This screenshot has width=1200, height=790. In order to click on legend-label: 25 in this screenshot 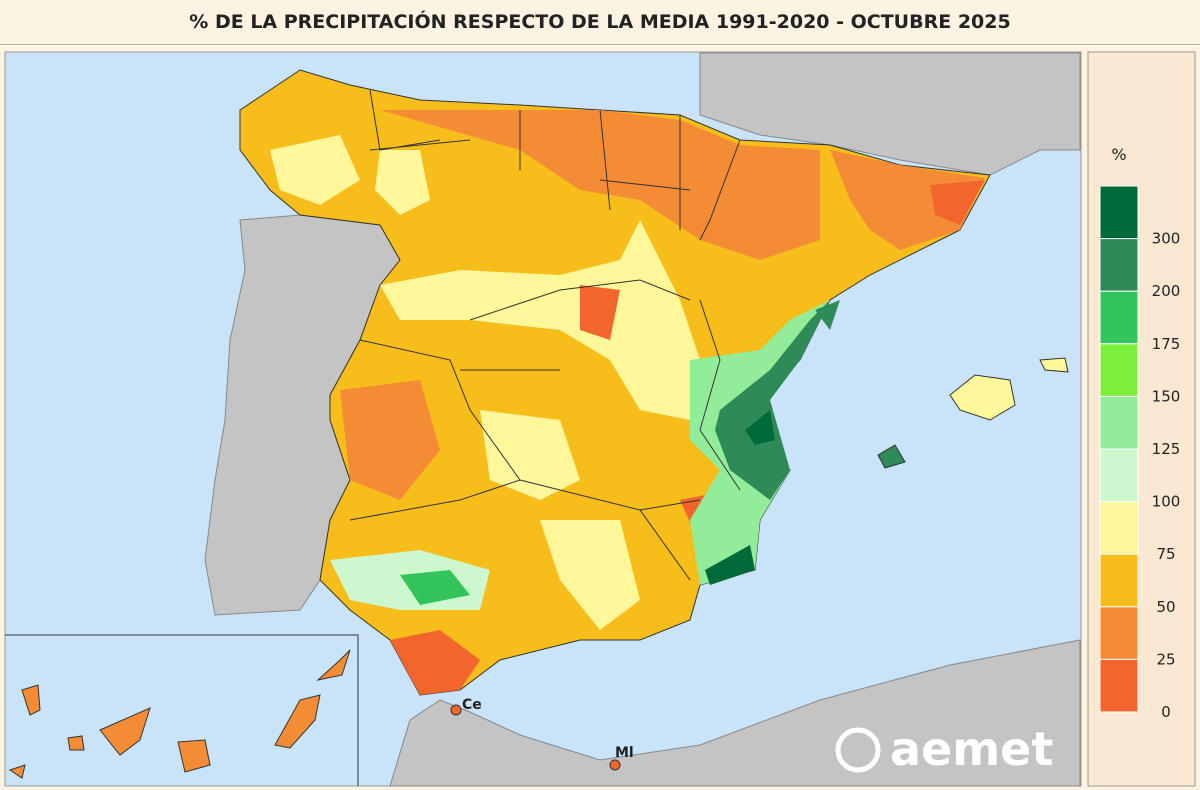, I will do `click(1165, 659)`.